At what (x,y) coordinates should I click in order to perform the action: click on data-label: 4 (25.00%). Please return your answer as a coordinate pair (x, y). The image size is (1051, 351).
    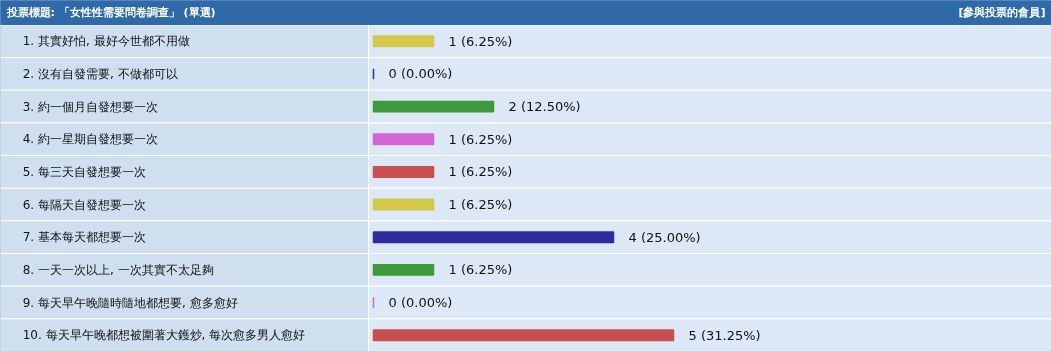
    Looking at the image, I should click on (664, 237).